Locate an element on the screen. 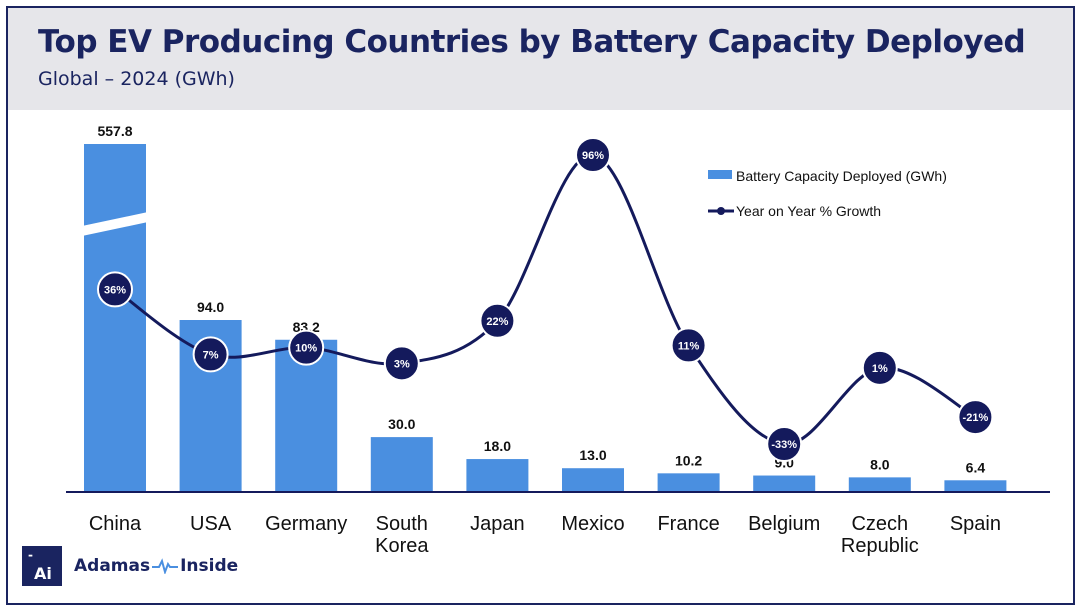 The image size is (1083, 613). growth-label-9: -21% is located at coordinates (976, 418).